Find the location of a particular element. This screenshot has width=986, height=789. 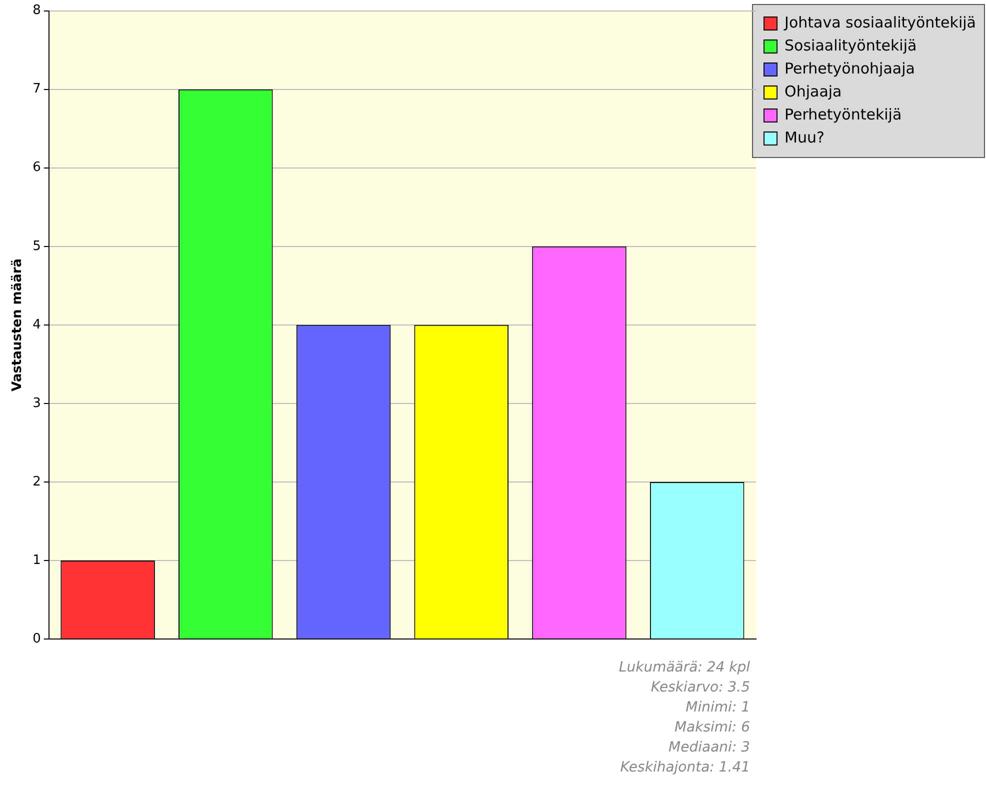

y-tick-label: 8 is located at coordinates (36, 10).